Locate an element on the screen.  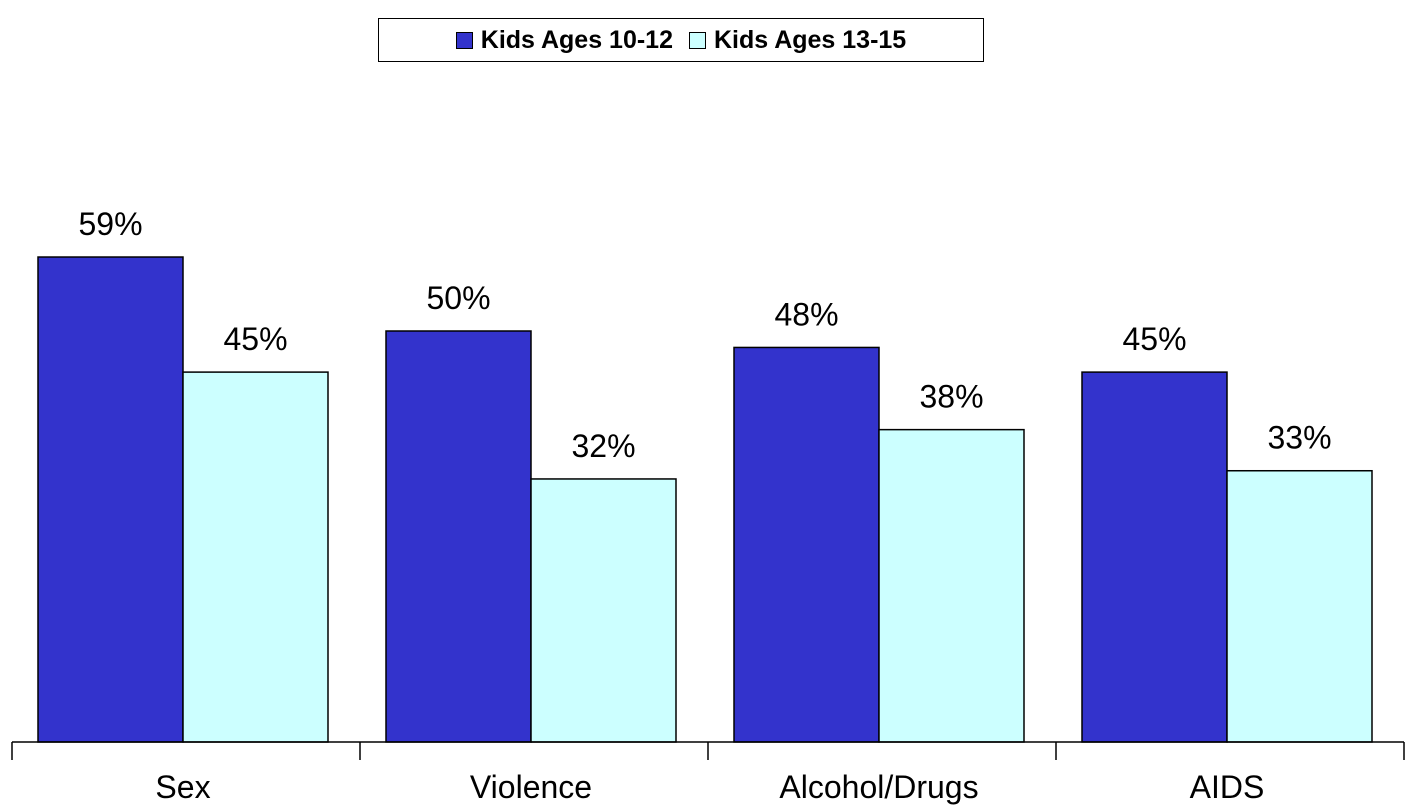
category-label-aids: AIDS is located at coordinates (1227, 787).